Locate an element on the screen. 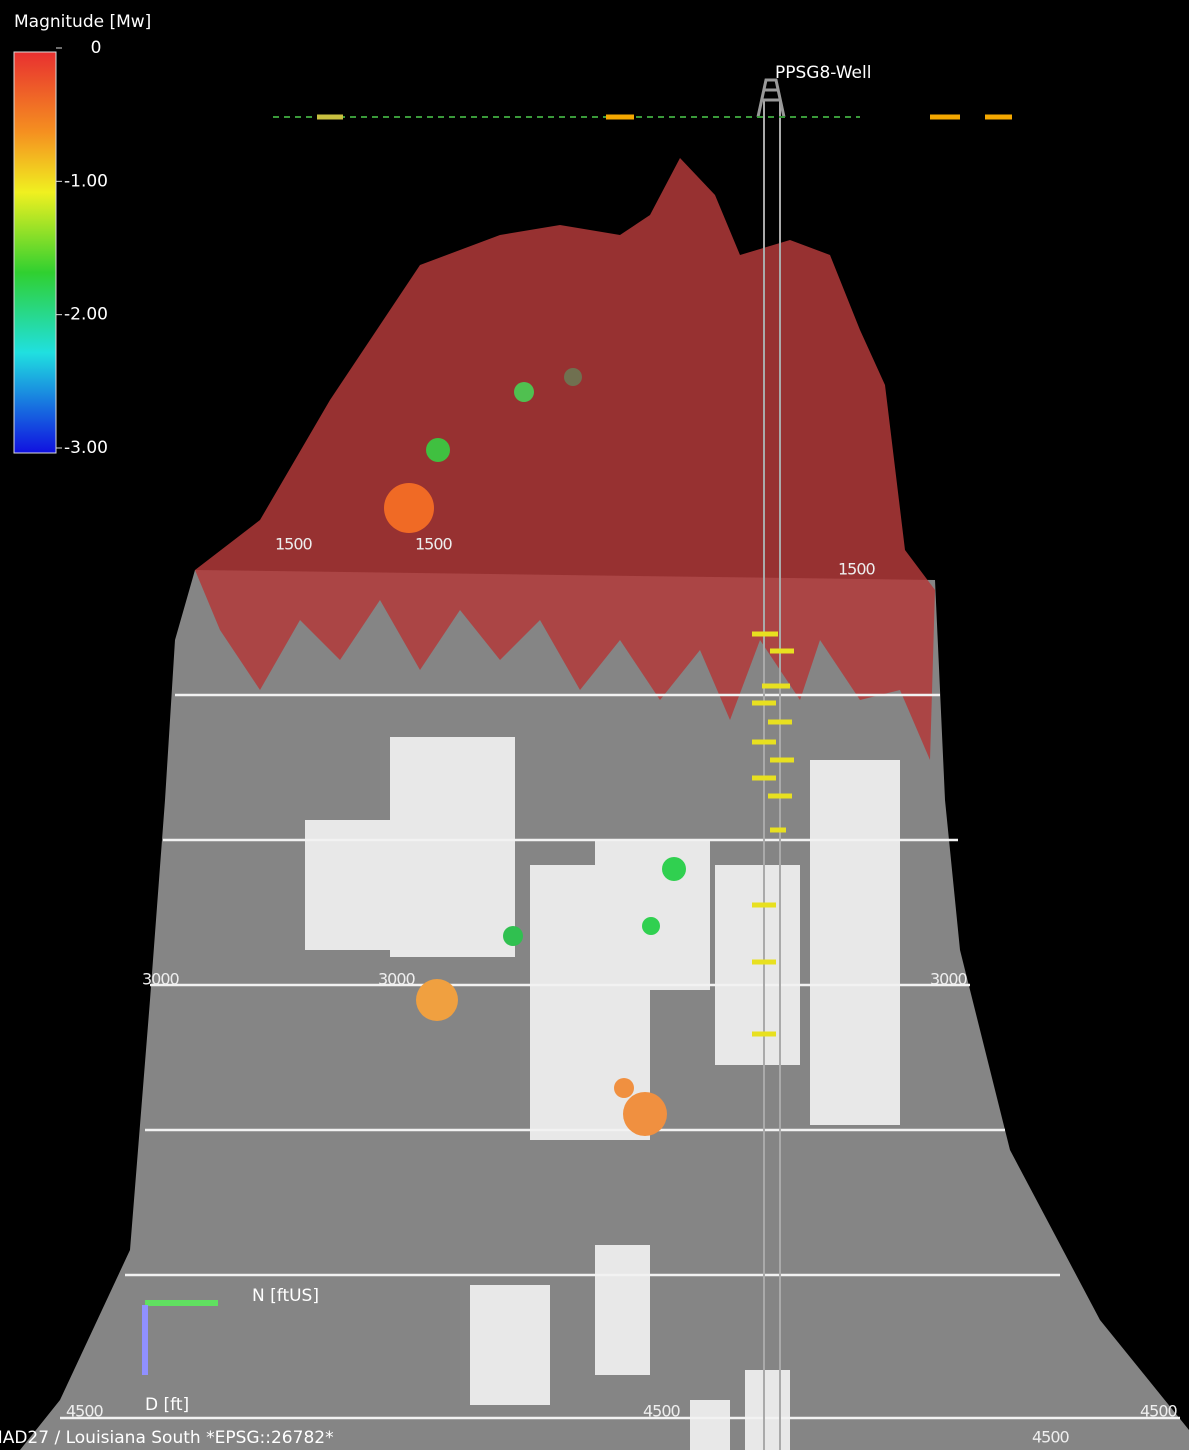 This screenshot has height=1450, width=1189. colorbar-tick-label: -1.00 is located at coordinates (86, 181).